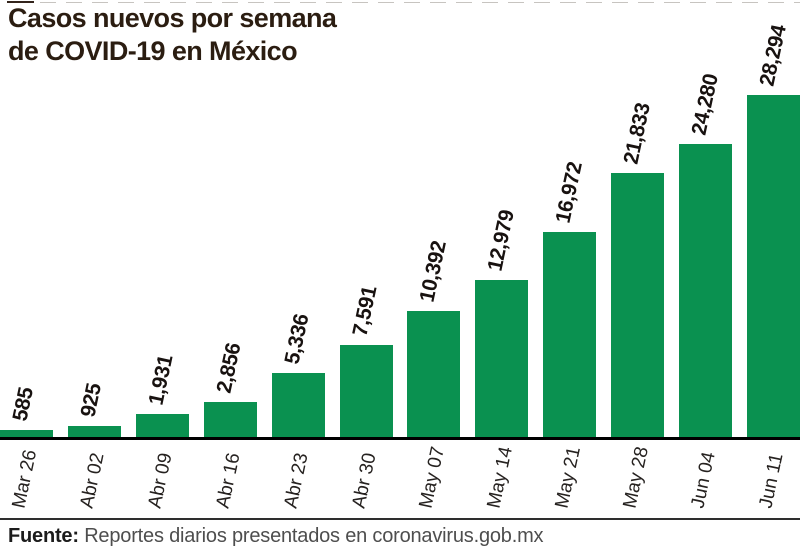 This screenshot has height=553, width=800. Describe the element at coordinates (432, 477) in the screenshot. I see `x-tick-label: May 07` at that location.